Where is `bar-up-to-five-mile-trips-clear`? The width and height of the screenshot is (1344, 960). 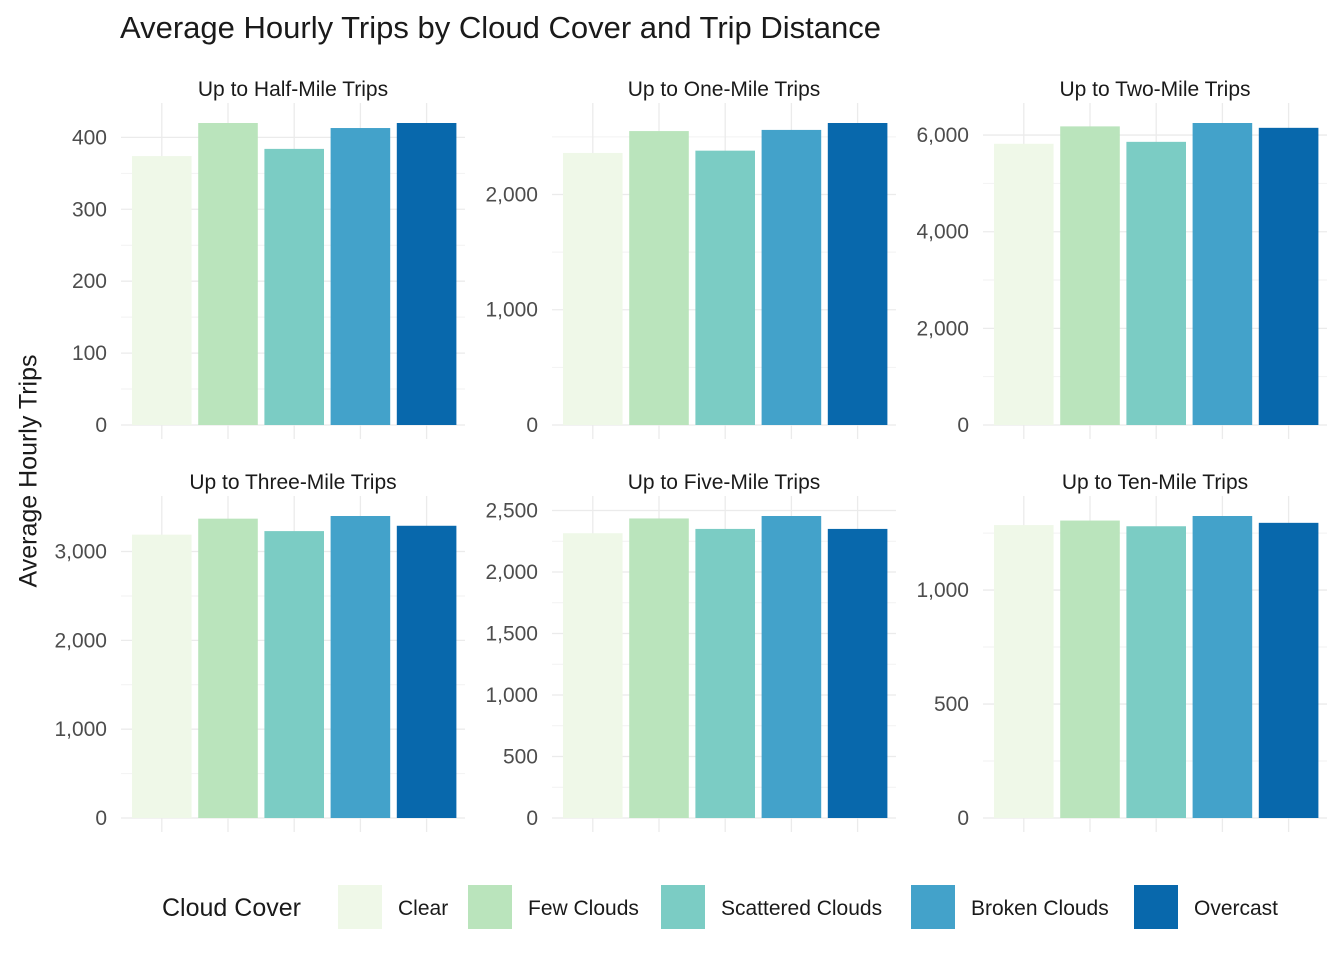 bar-up-to-five-mile-trips-clear is located at coordinates (593, 675).